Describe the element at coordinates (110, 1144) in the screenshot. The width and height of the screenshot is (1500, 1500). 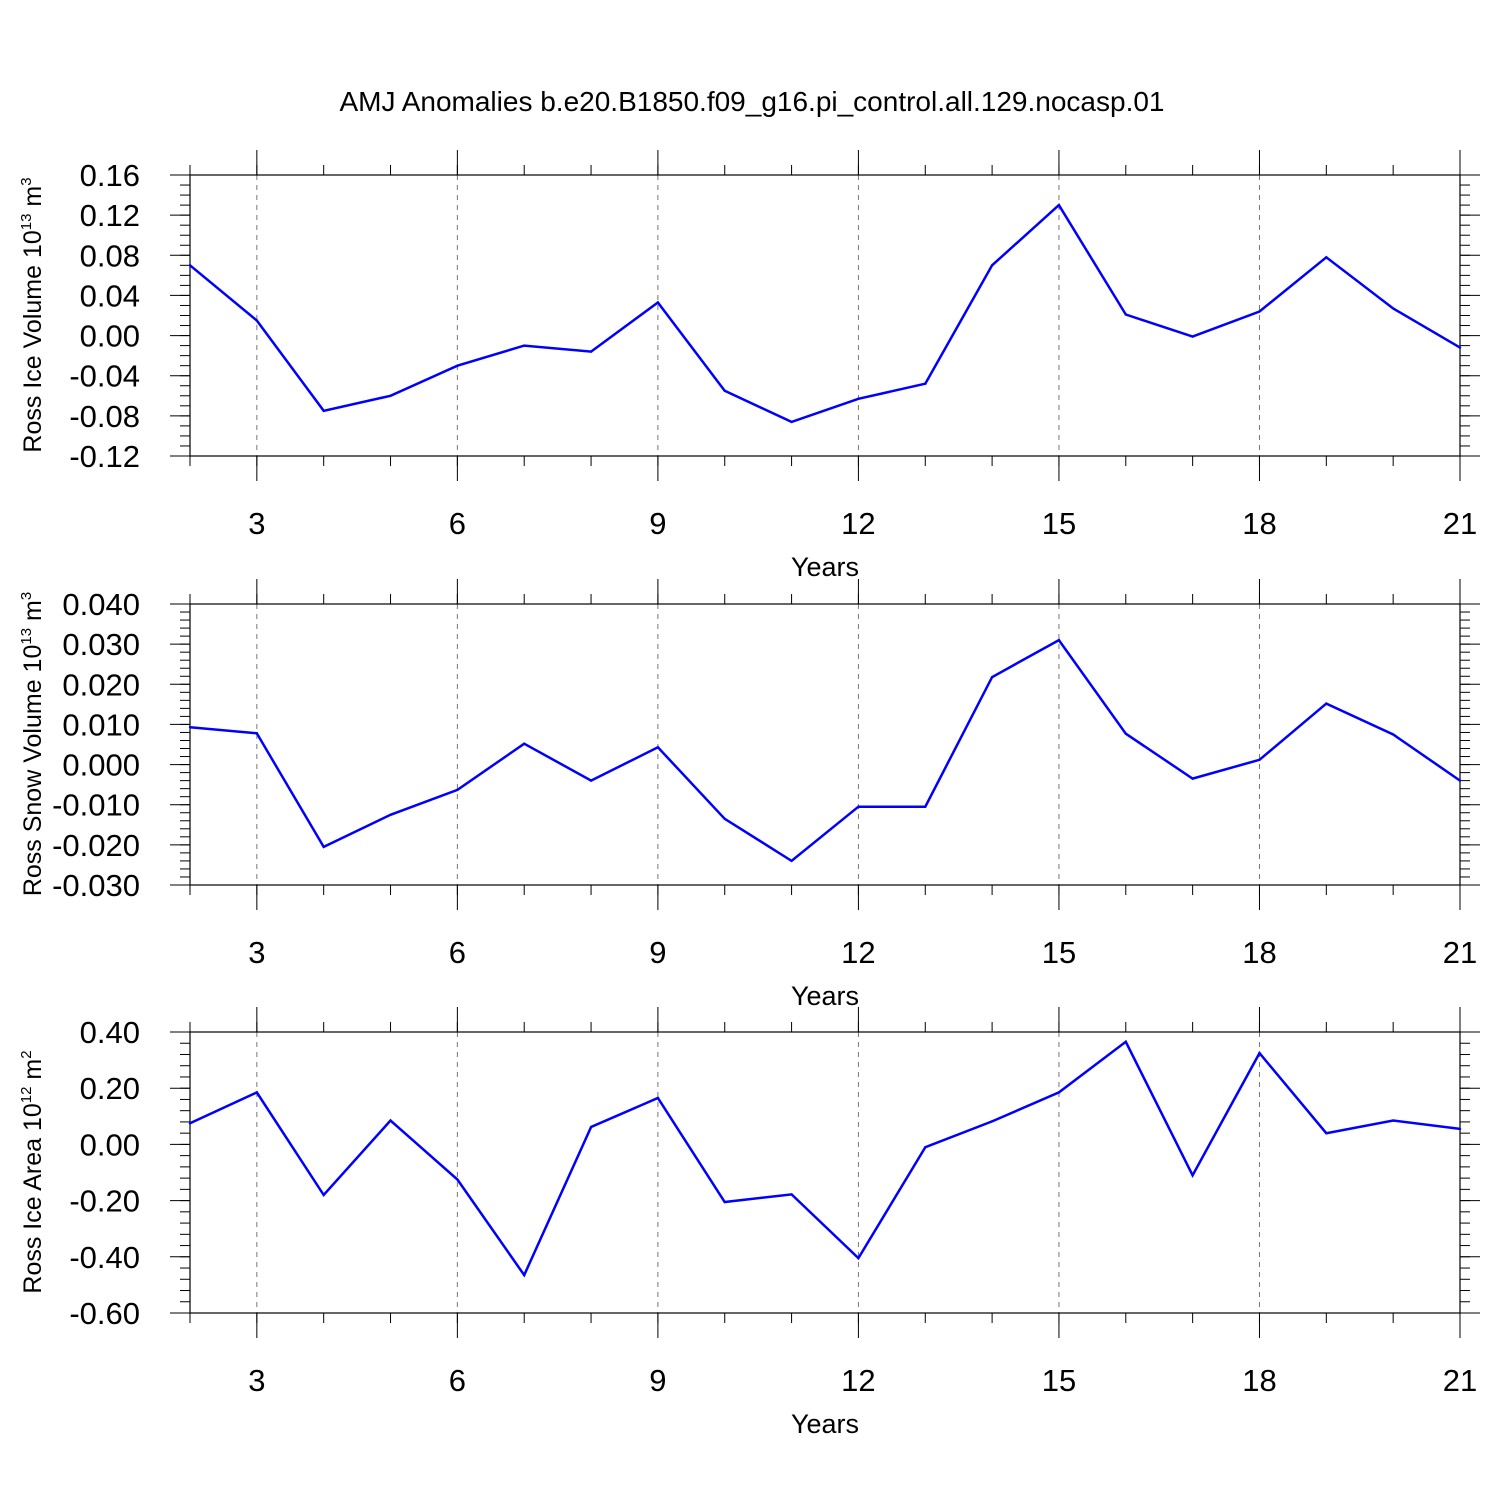
I see `y-tick-label: 0.00` at that location.